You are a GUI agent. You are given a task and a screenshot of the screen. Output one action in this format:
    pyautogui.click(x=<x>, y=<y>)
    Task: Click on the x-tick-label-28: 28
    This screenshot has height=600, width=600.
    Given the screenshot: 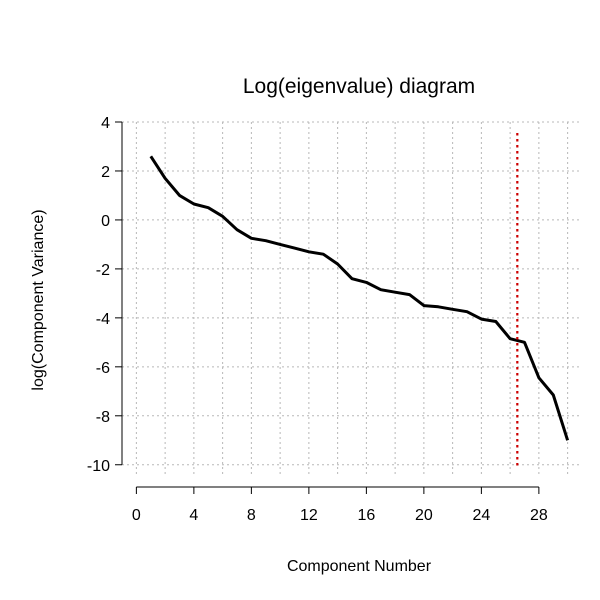 What is the action you would take?
    pyautogui.click(x=539, y=515)
    